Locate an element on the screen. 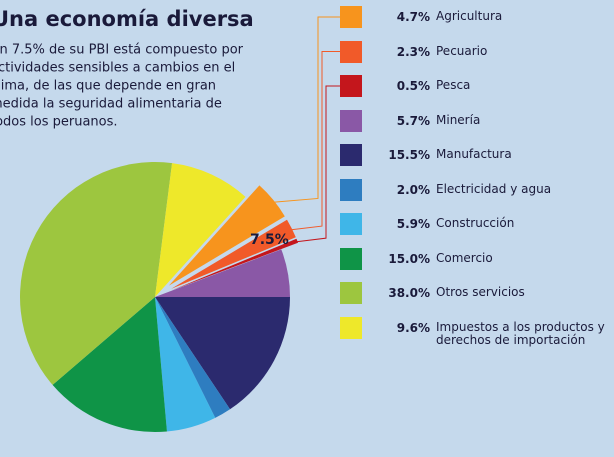  value-label: 5.7% is located at coordinates (413, 120).